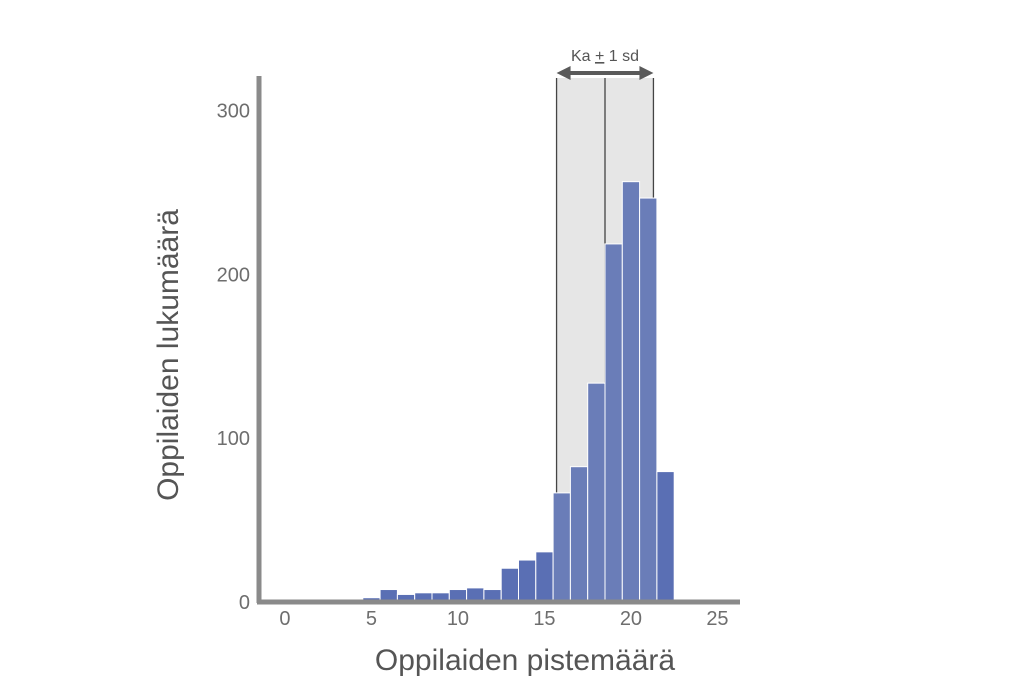 The width and height of the screenshot is (1024, 696). What do you see at coordinates (605, 56) in the screenshot?
I see `band-label: Ka + 1 sd` at bounding box center [605, 56].